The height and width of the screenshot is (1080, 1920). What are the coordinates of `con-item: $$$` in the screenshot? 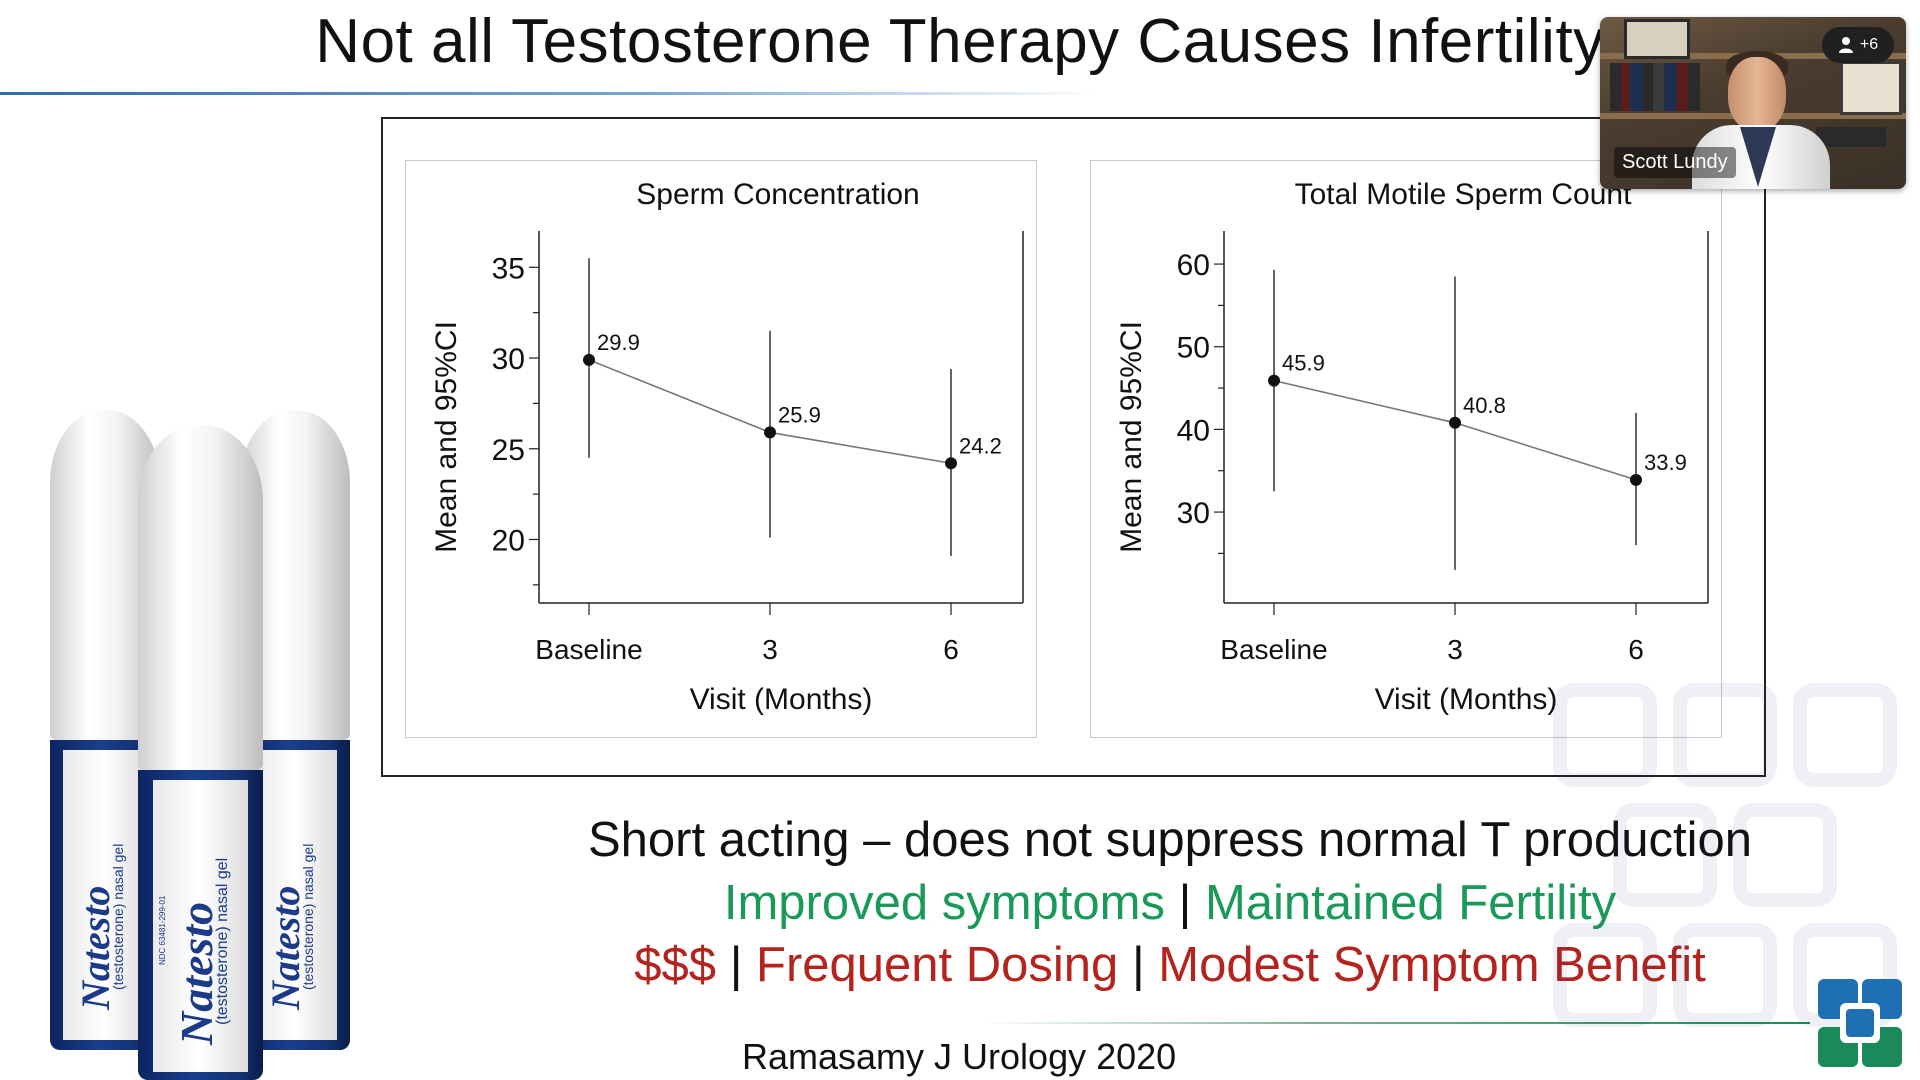 It's located at (675, 965).